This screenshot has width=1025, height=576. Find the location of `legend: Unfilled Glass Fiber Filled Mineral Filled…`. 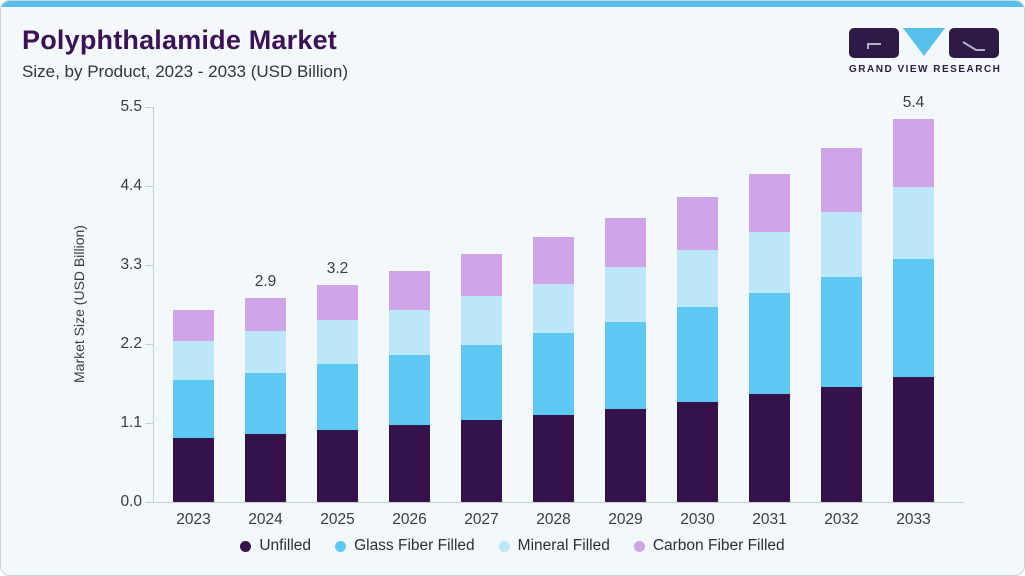

legend: Unfilled Glass Fiber Filled Mineral Filled… is located at coordinates (512, 546).